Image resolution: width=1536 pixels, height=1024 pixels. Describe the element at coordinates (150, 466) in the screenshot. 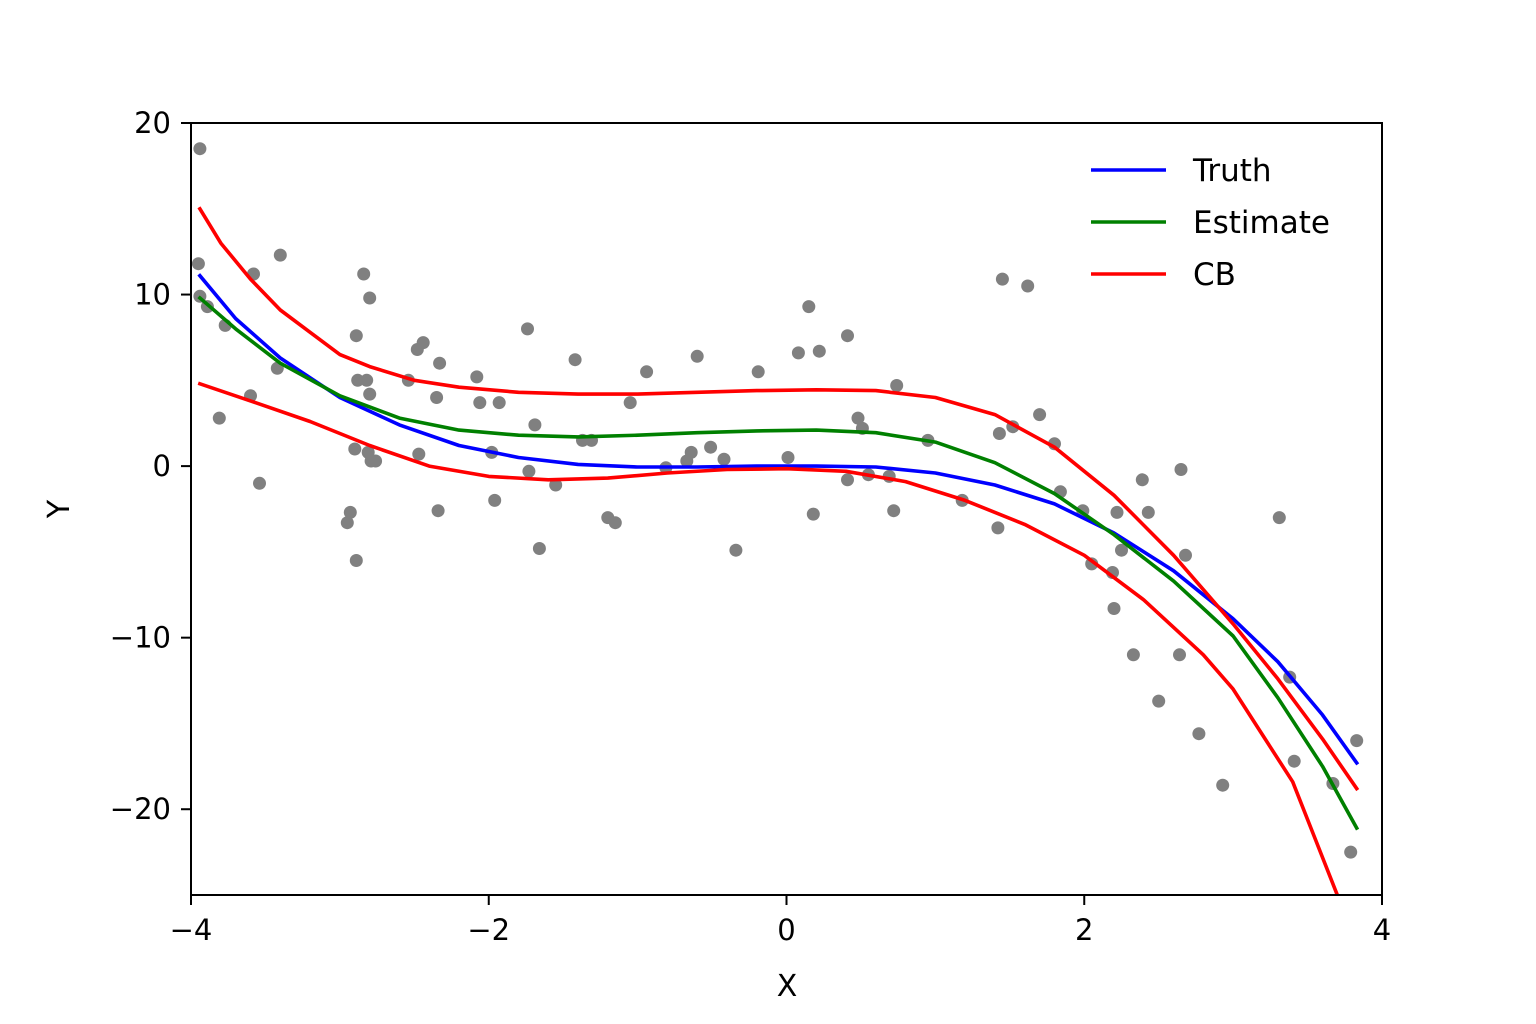

I see `y-axis: −20 −10 0 10 20` at that location.